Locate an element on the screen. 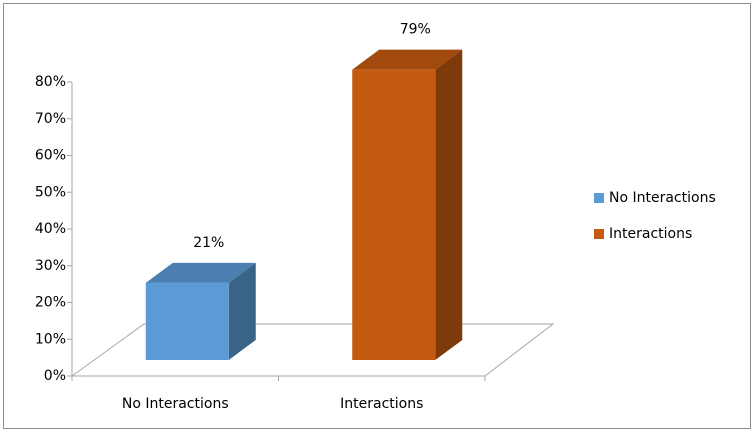 The image size is (755, 437). y-tick-label: 20% is located at coordinates (50, 303).